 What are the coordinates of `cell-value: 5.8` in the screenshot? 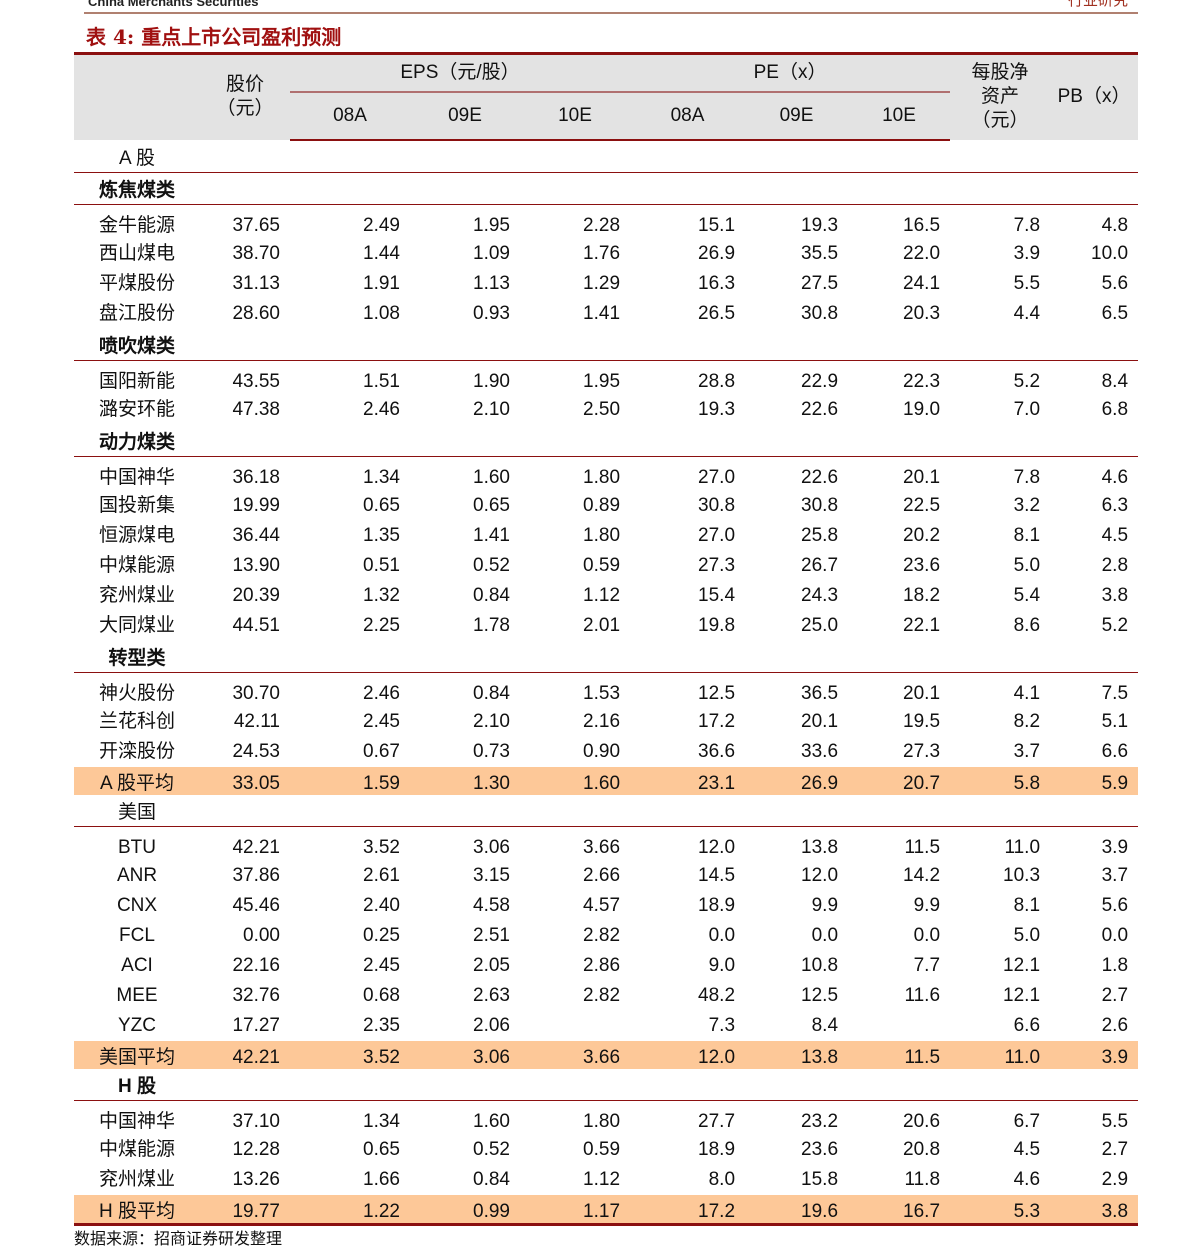 It's located at (1000, 780).